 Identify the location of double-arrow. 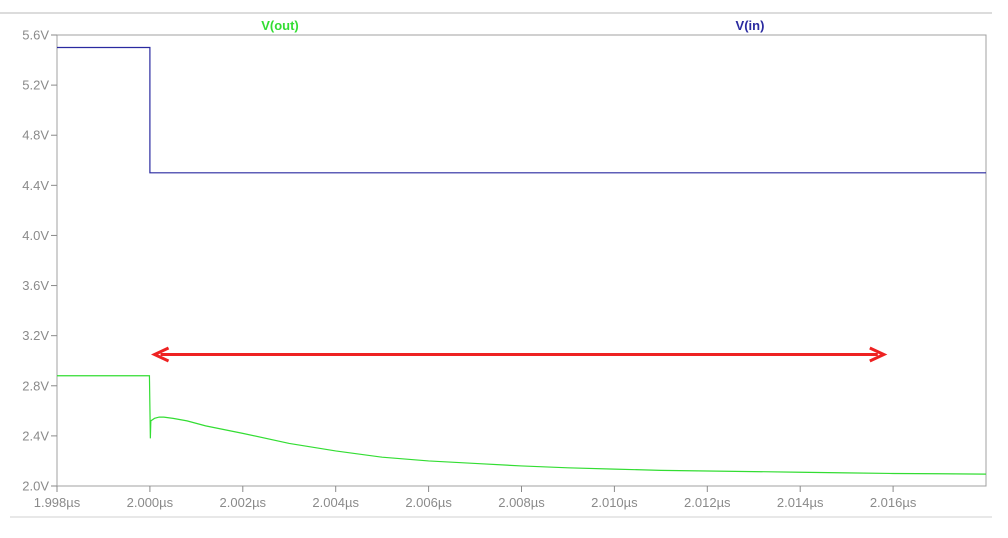
(519, 354).